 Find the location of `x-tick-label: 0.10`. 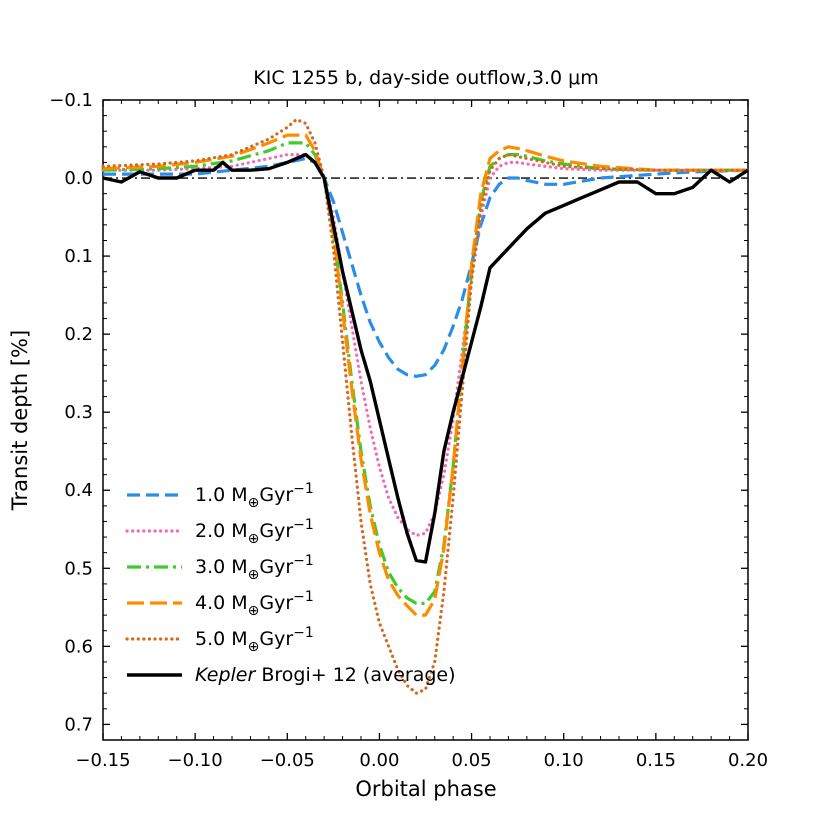

x-tick-label: 0.10 is located at coordinates (564, 760).